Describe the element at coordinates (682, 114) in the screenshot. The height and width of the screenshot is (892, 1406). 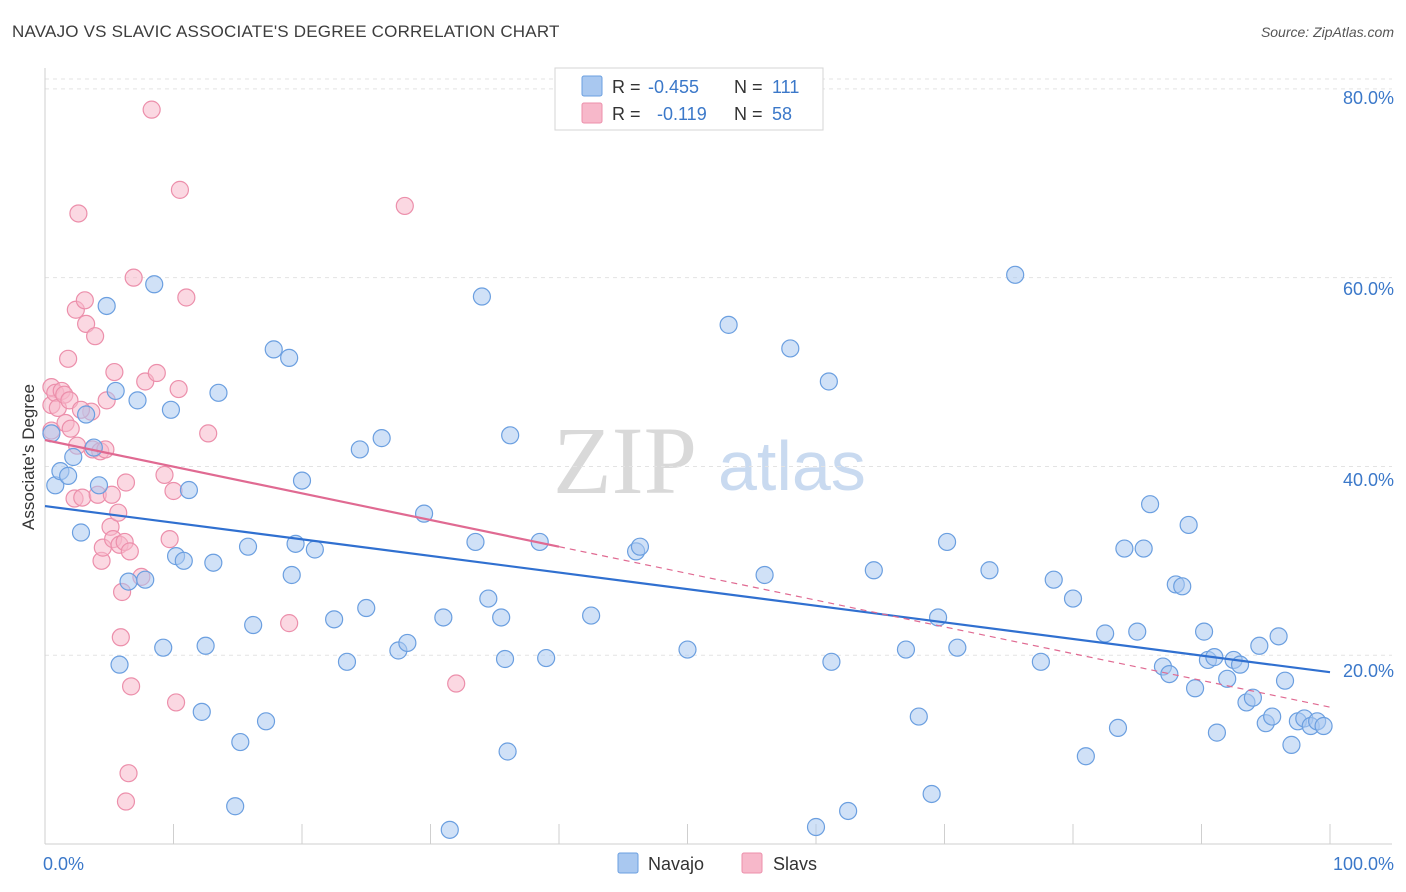
I see `slavs-r-value: -0.119` at that location.